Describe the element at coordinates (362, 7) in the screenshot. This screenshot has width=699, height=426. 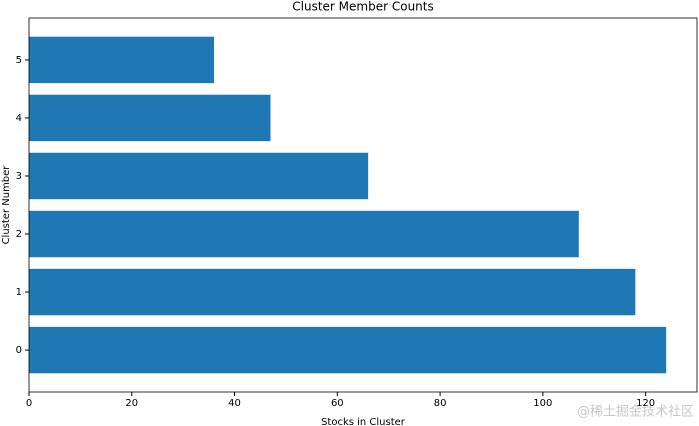
I see `chart-title: Cluster Member Counts` at that location.